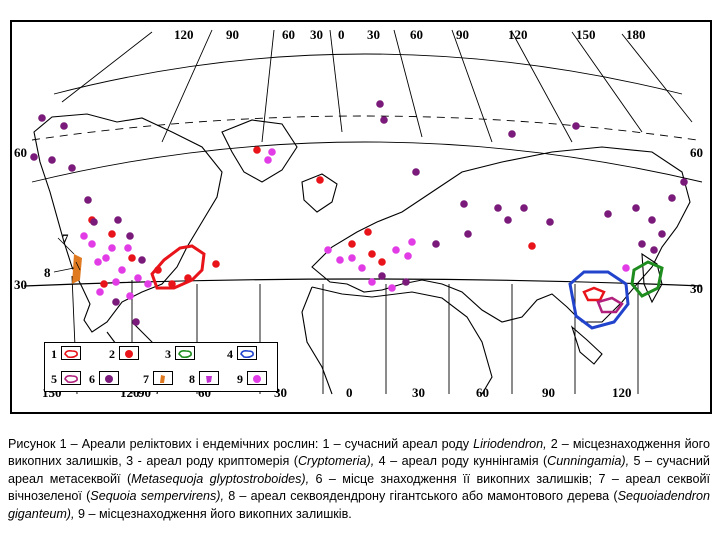 This screenshot has height=540, width=720. I want to click on left-lat-label: 60, so click(20, 152).